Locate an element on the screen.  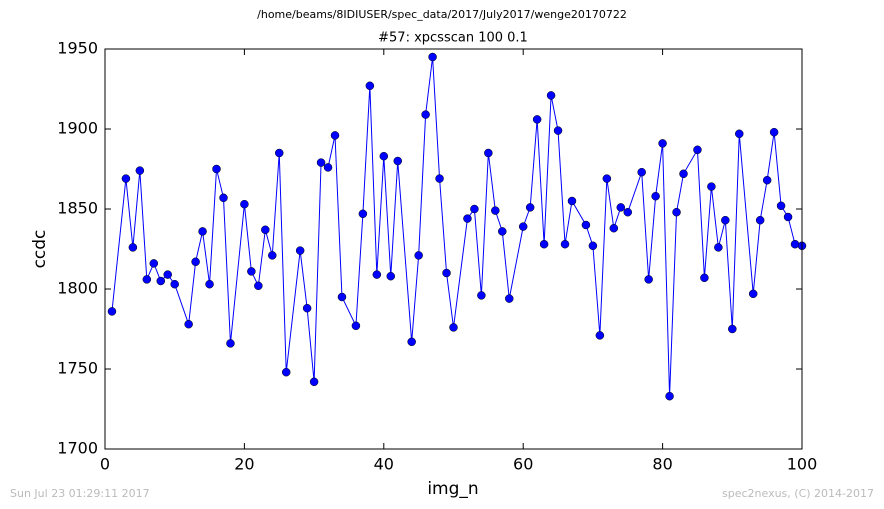
y-tick-label: 1900 is located at coordinates (77, 128).